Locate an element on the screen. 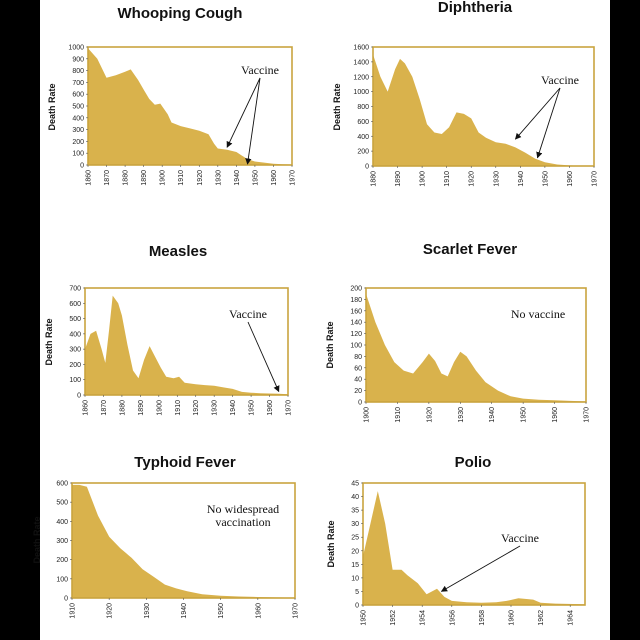 This screenshot has height=640, width=640. y-tick-label: 600 is located at coordinates (78, 95).